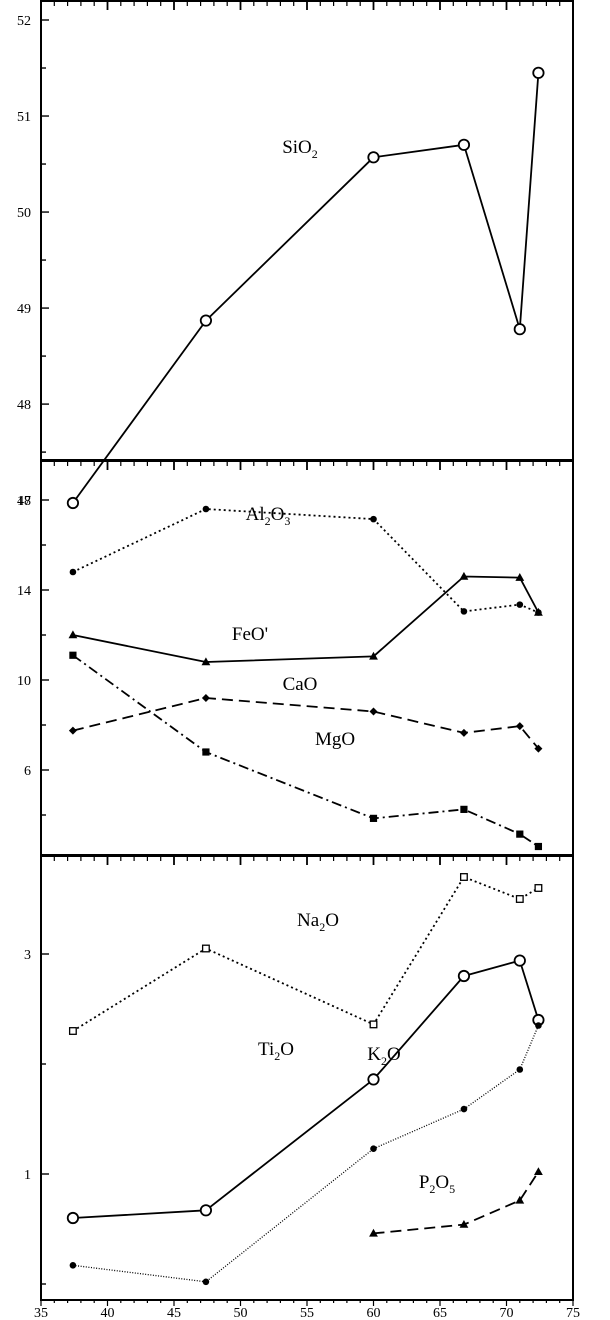 Image resolution: width=610 pixels, height=1320 pixels. I want to click on x-tick-label: 55, so click(307, 1313).